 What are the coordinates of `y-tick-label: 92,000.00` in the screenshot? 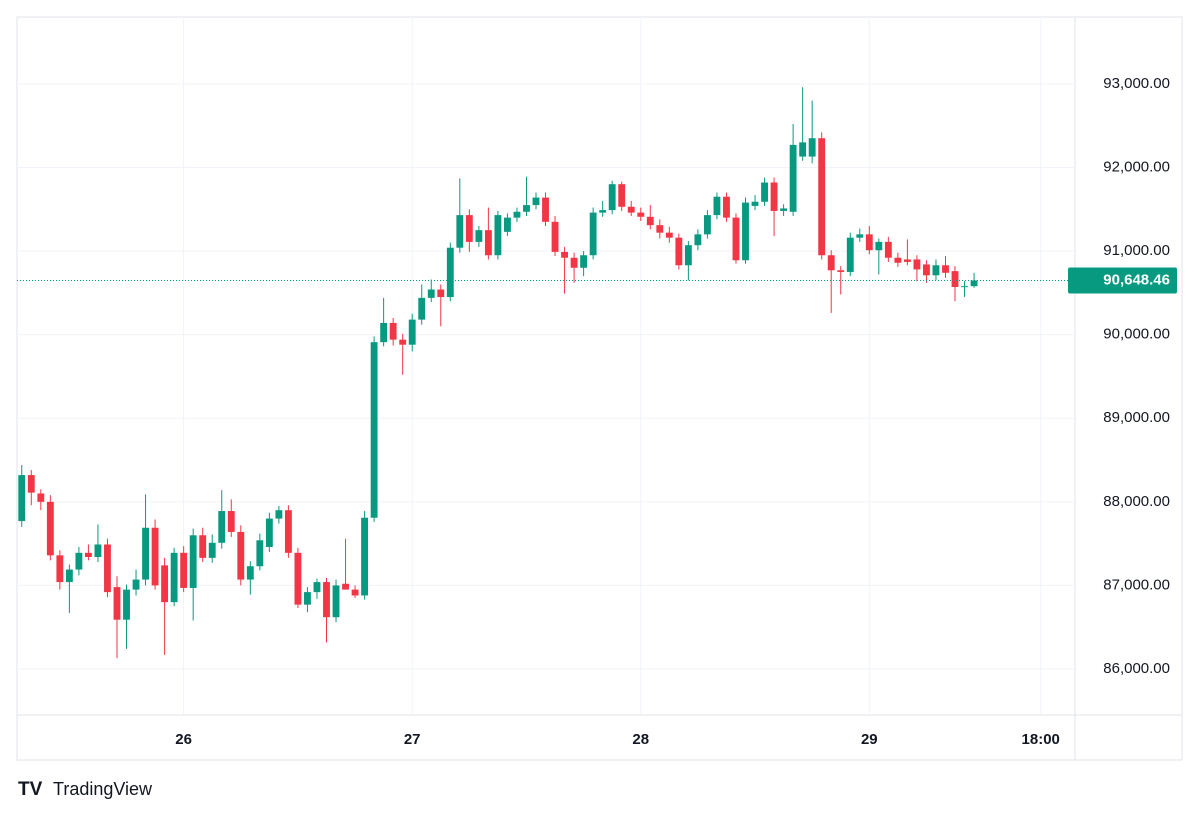 It's located at (1136, 166).